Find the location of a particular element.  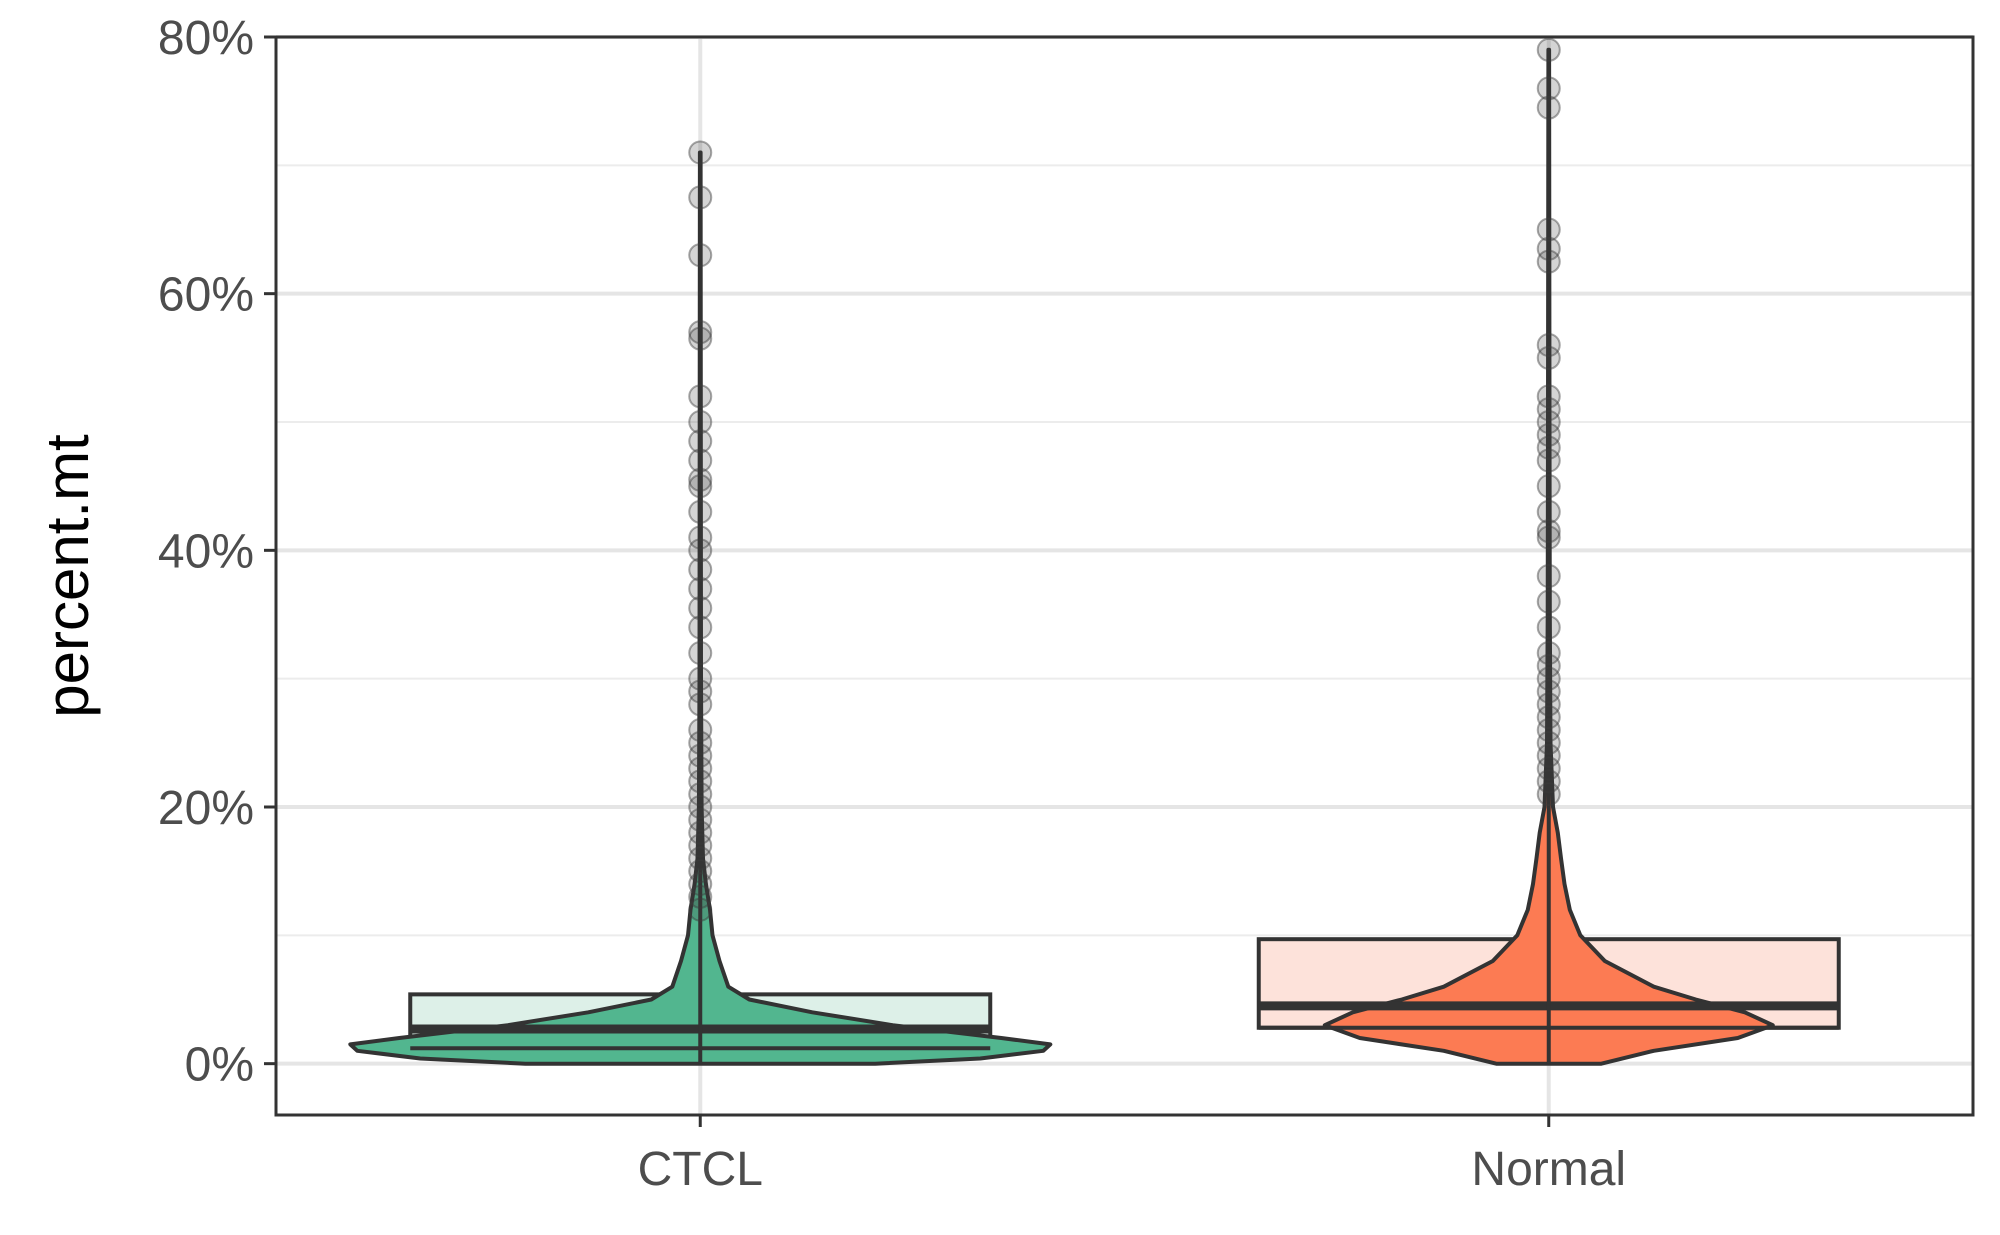

x-axis-ticks: CTCL Normal is located at coordinates (1132, 1155).